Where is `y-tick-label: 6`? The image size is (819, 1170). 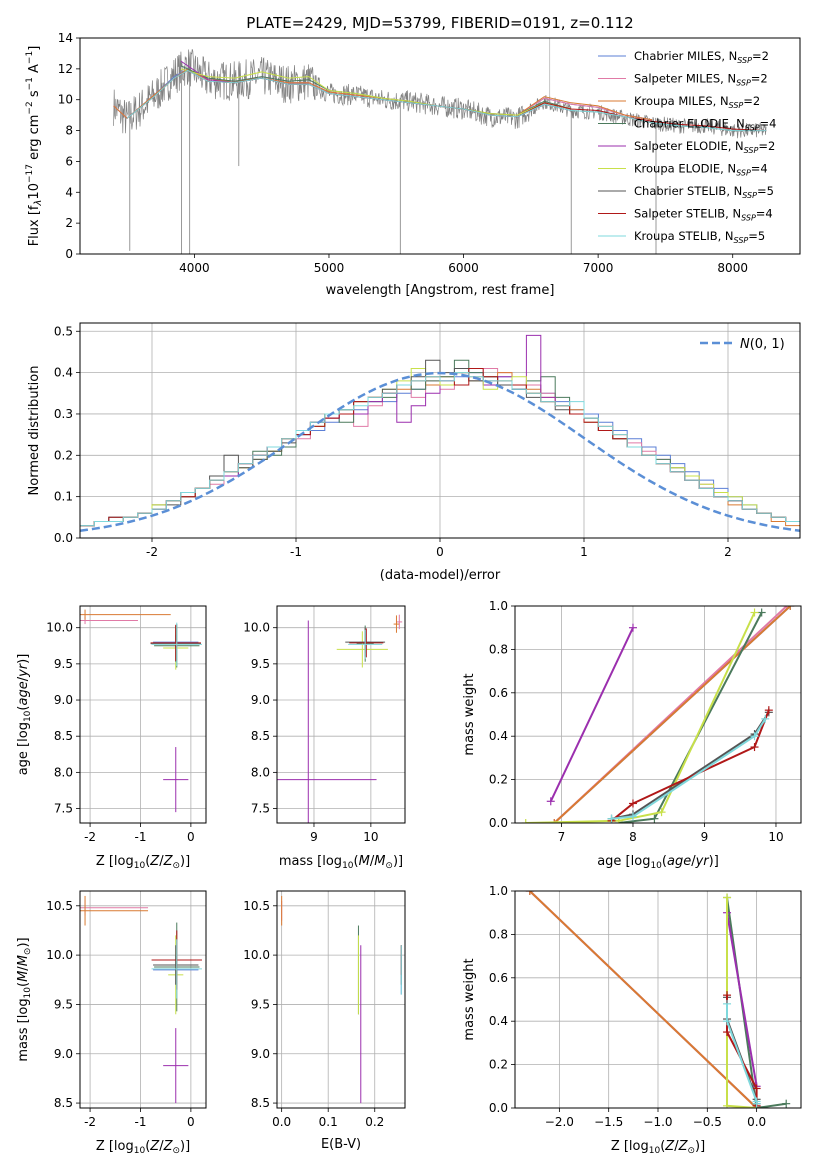 y-tick-label: 6 is located at coordinates (69, 161).